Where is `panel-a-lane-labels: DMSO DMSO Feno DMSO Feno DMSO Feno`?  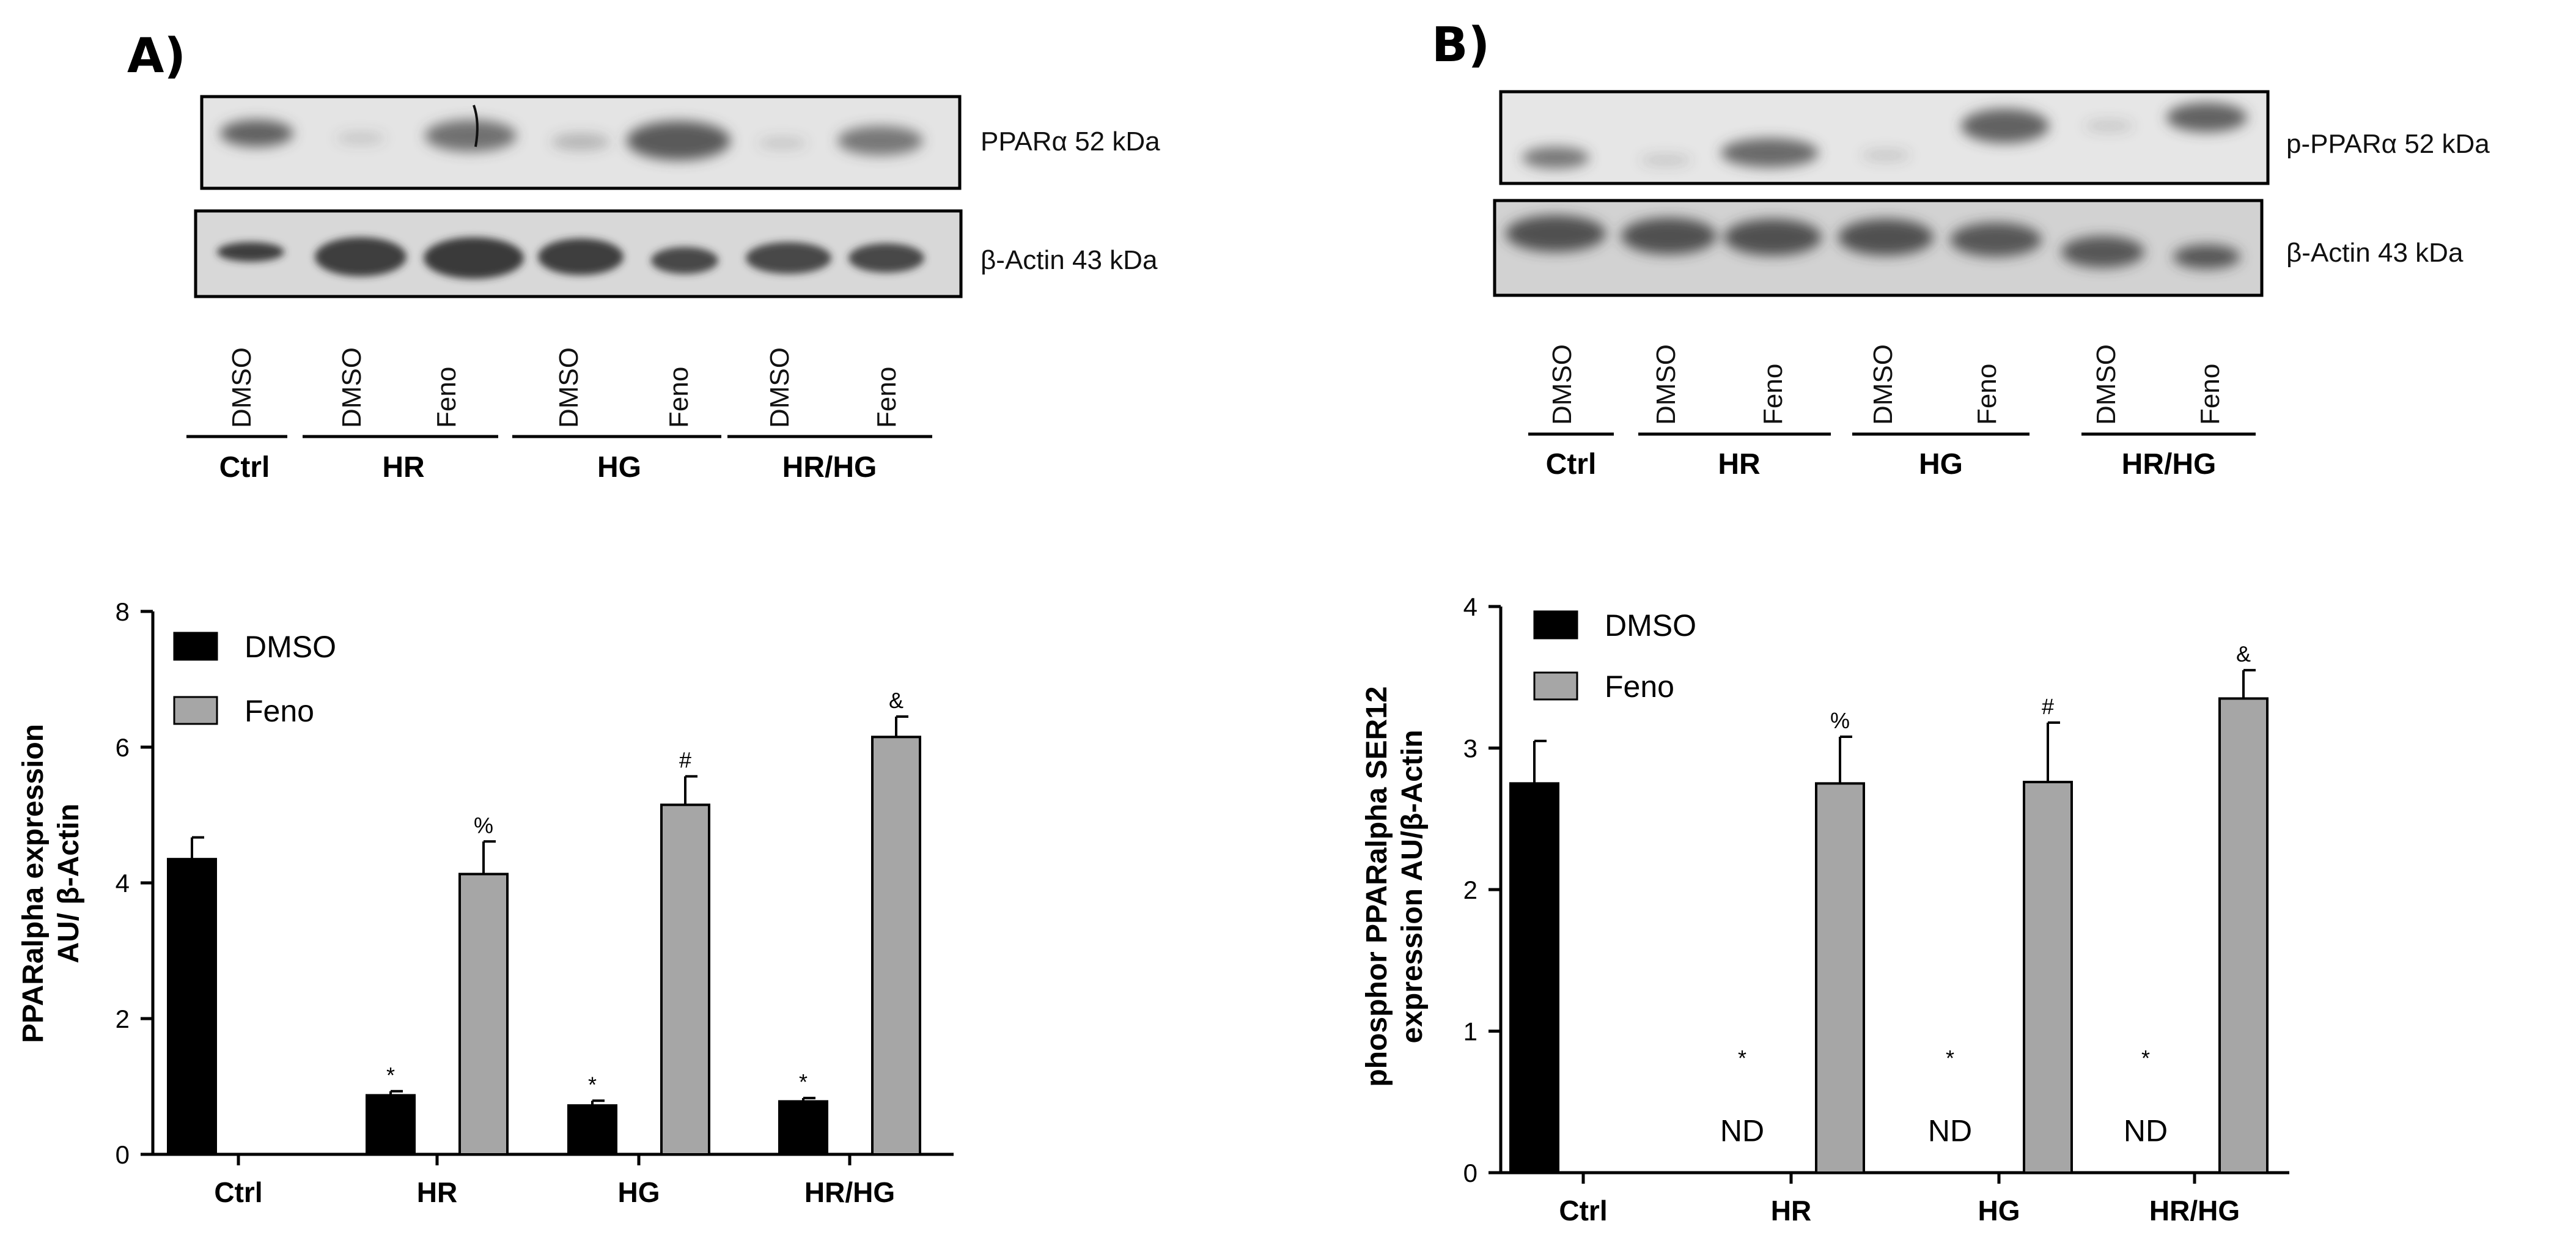
panel-a-lane-labels: DMSO DMSO Feno DMSO Feno DMSO Feno is located at coordinates (564, 387).